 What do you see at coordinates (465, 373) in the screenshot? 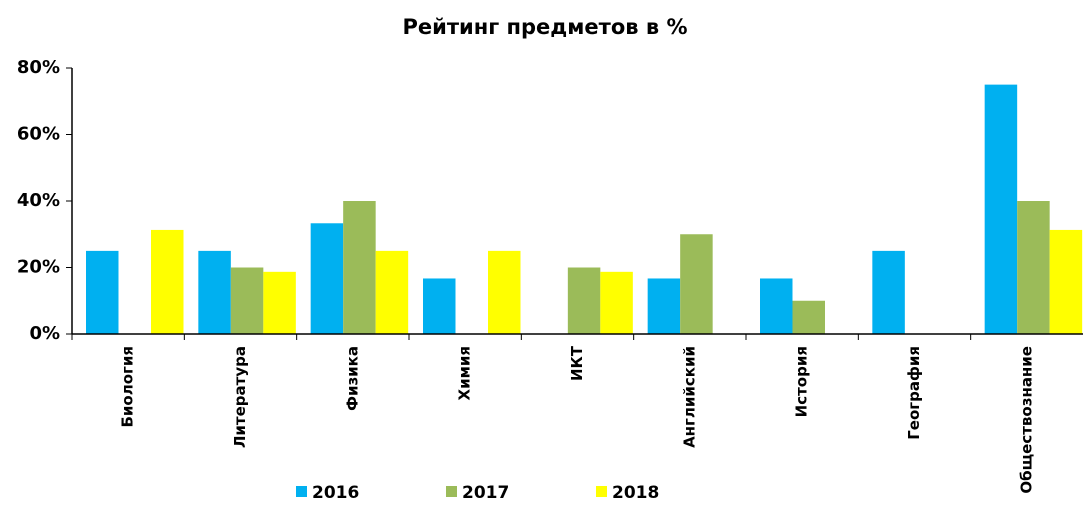
I see `x-tick-label: Химия` at bounding box center [465, 373].